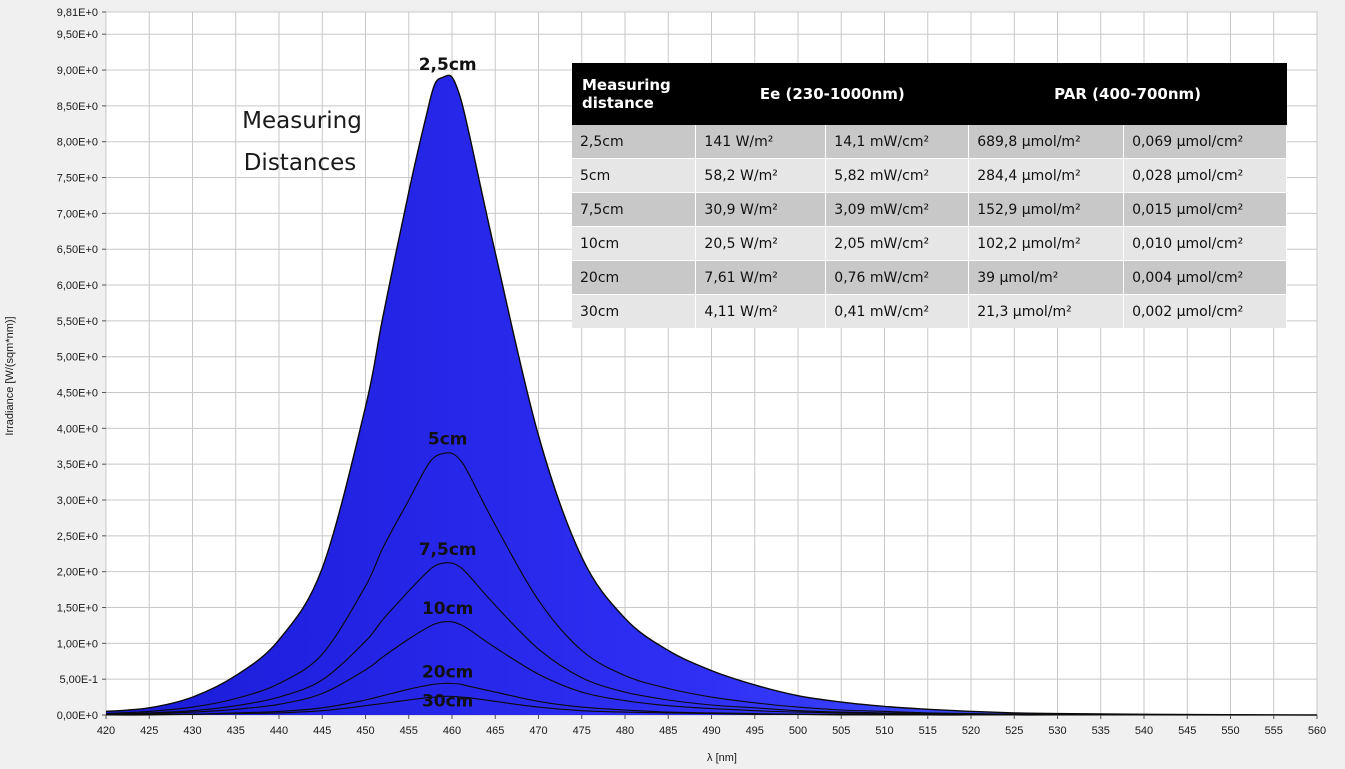 Image resolution: width=1345 pixels, height=769 pixels. Describe the element at coordinates (302, 121) in the screenshot. I see `annotation-measuring: Measuring` at that location.